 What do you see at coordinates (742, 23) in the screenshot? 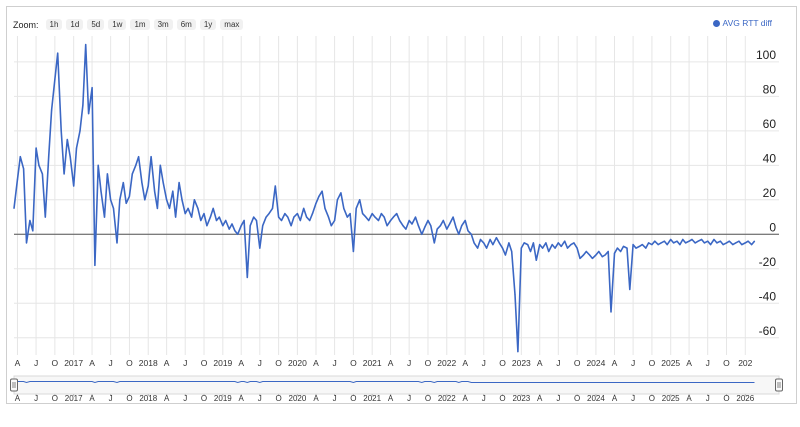
I see `legend-item: AVG RTT diff` at bounding box center [742, 23].